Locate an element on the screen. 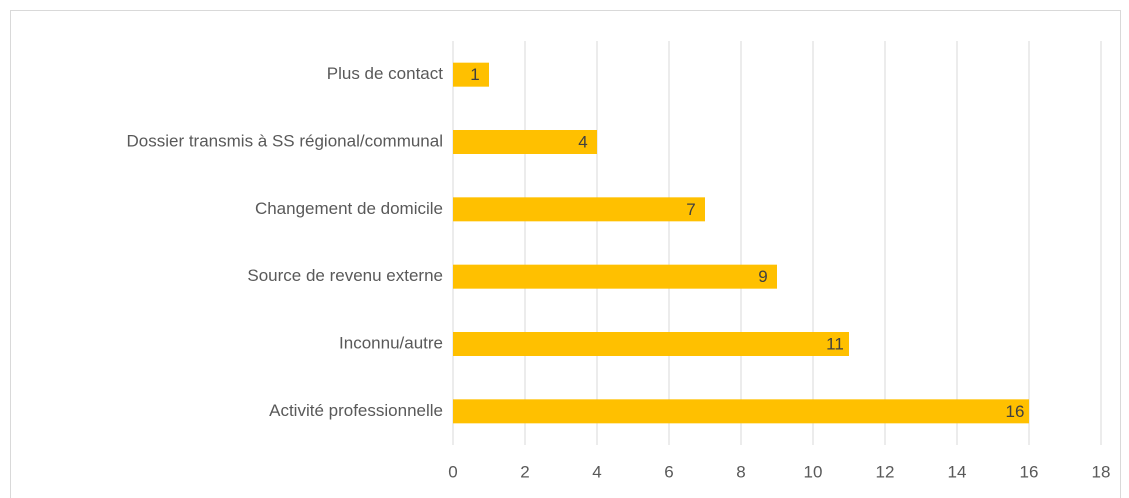 The height and width of the screenshot is (498, 1129). x-tick-label: 0 is located at coordinates (452, 471).